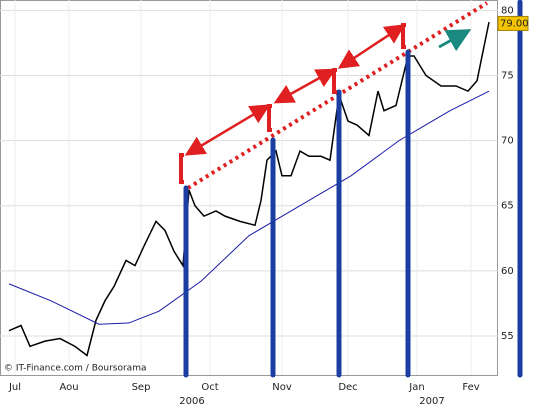  I want to click on y-tick-label: 65, so click(507, 206).